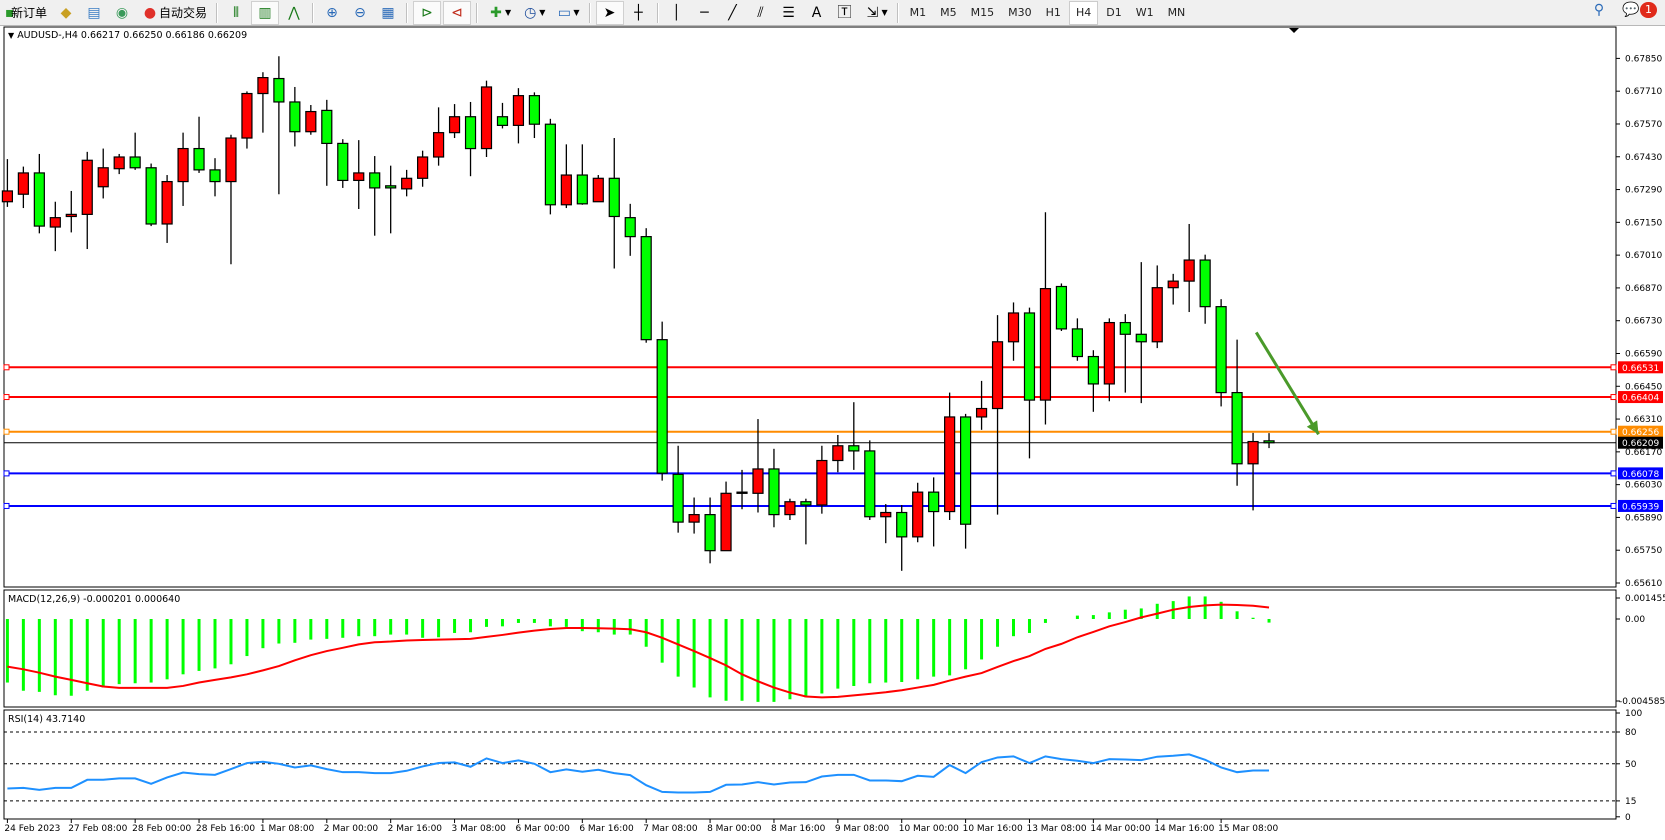 The image size is (1665, 840). I want to click on horizontal-line-button: ─, so click(705, 13).